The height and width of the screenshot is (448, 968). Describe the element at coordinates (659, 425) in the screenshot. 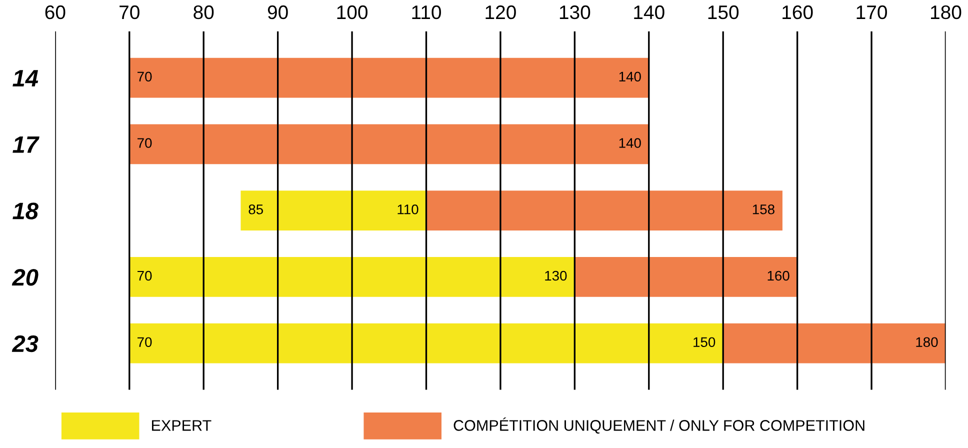

I see `legend-label: COMPÉTITION UNIQUEMENT / ONLY FOR COMPETITION` at that location.